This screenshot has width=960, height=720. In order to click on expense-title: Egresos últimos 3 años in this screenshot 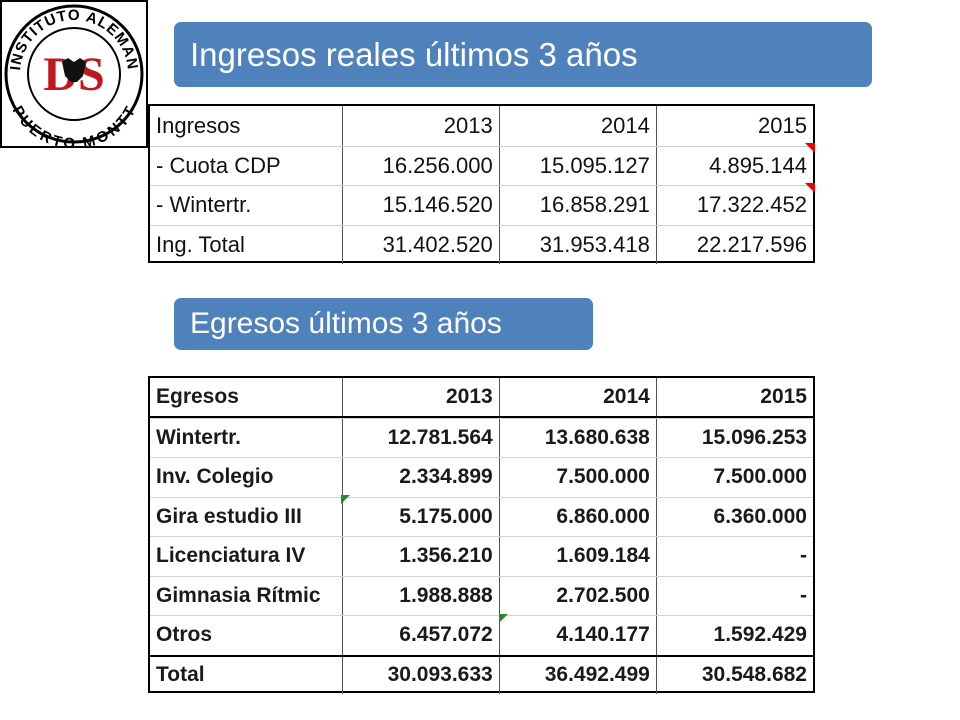, I will do `click(383, 324)`.